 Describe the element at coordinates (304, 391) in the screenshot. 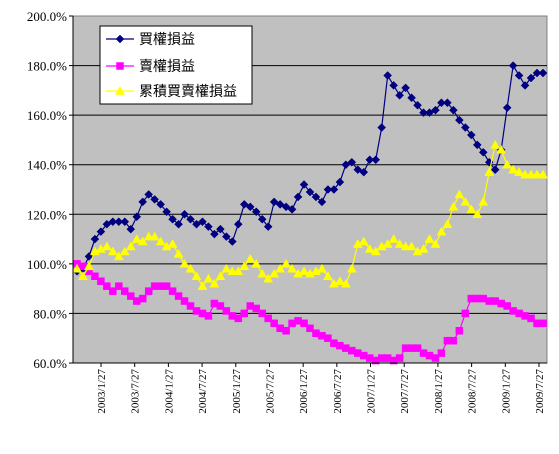

I see `x-tick-label: 2006/1/27` at that location.